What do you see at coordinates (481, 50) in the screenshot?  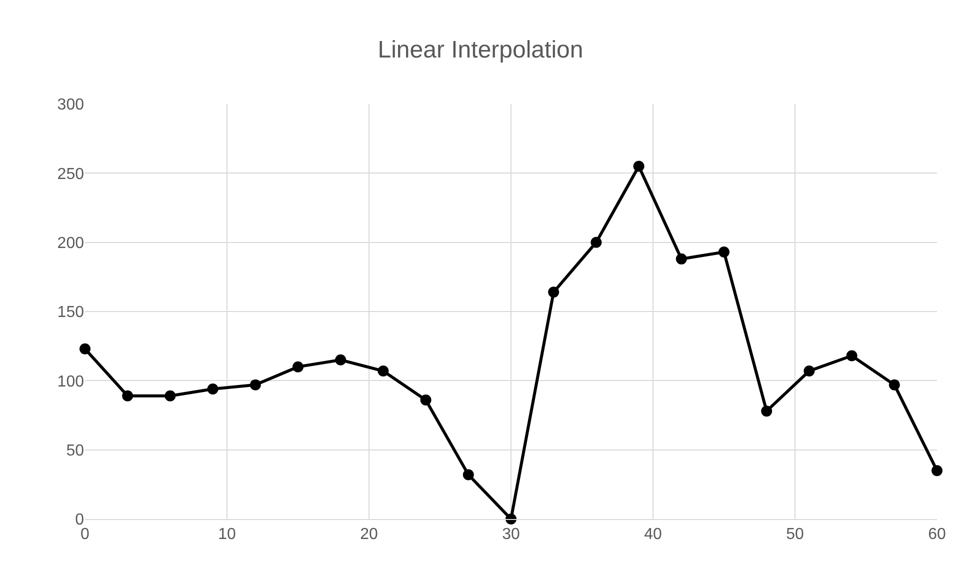 I see `chart-title: Linear Interpolation` at bounding box center [481, 50].